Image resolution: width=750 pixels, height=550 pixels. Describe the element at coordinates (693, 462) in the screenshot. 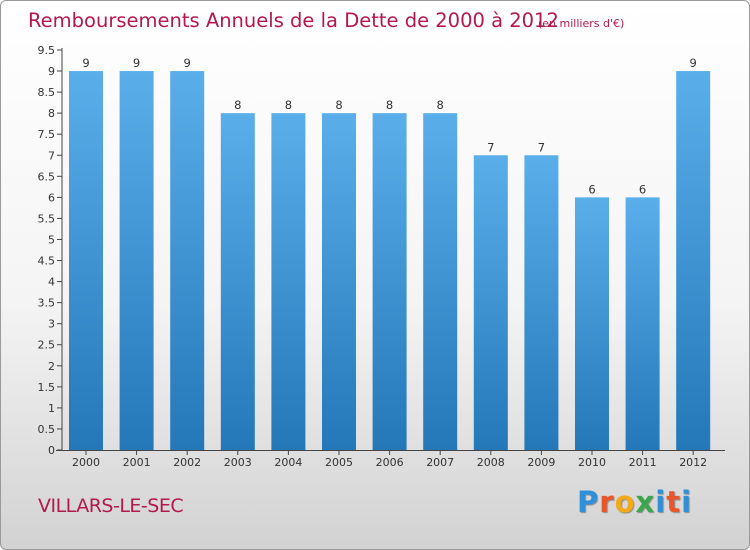

I see `x-tick-label-2012: 2012` at that location.